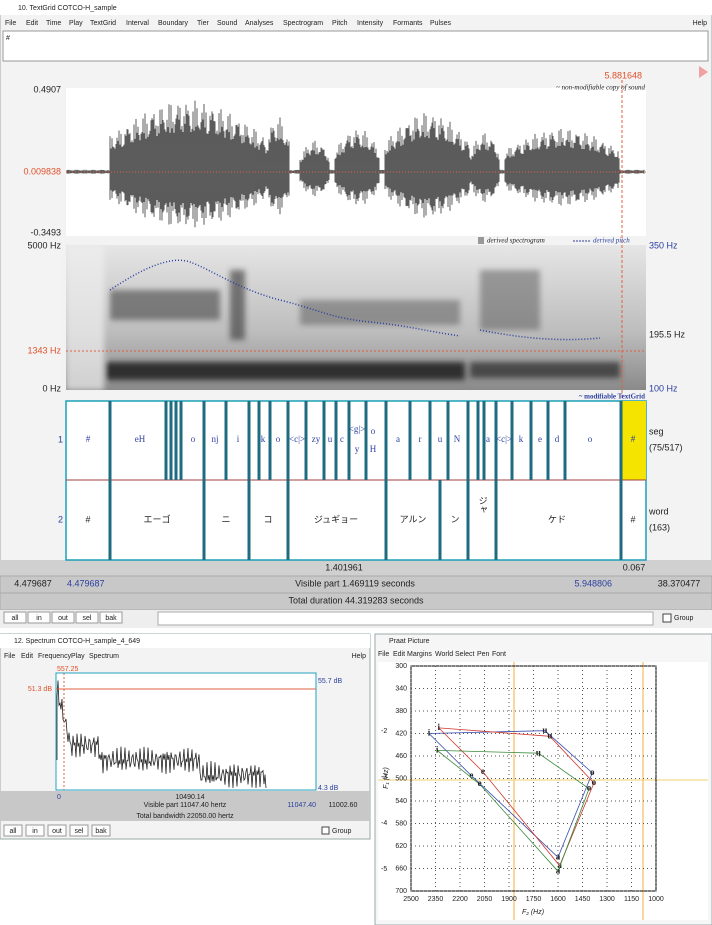 The image size is (712, 925). I want to click on scrollbar, so click(405, 618).